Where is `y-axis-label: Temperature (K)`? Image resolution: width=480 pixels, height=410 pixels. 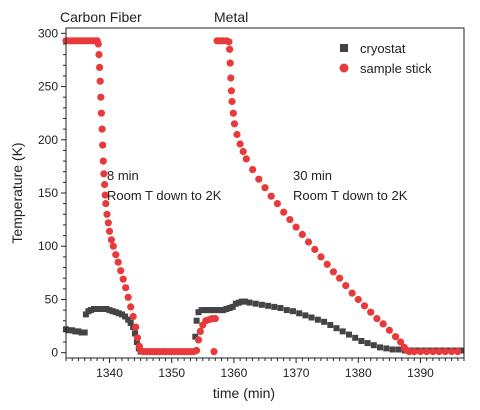
y-axis-label: Temperature (K) is located at coordinates (17, 192).